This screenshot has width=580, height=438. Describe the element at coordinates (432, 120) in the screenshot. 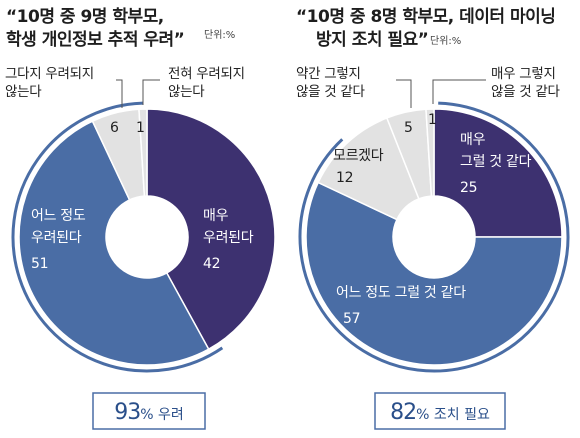

I see `chart-right-value-not-at-all: 1` at that location.